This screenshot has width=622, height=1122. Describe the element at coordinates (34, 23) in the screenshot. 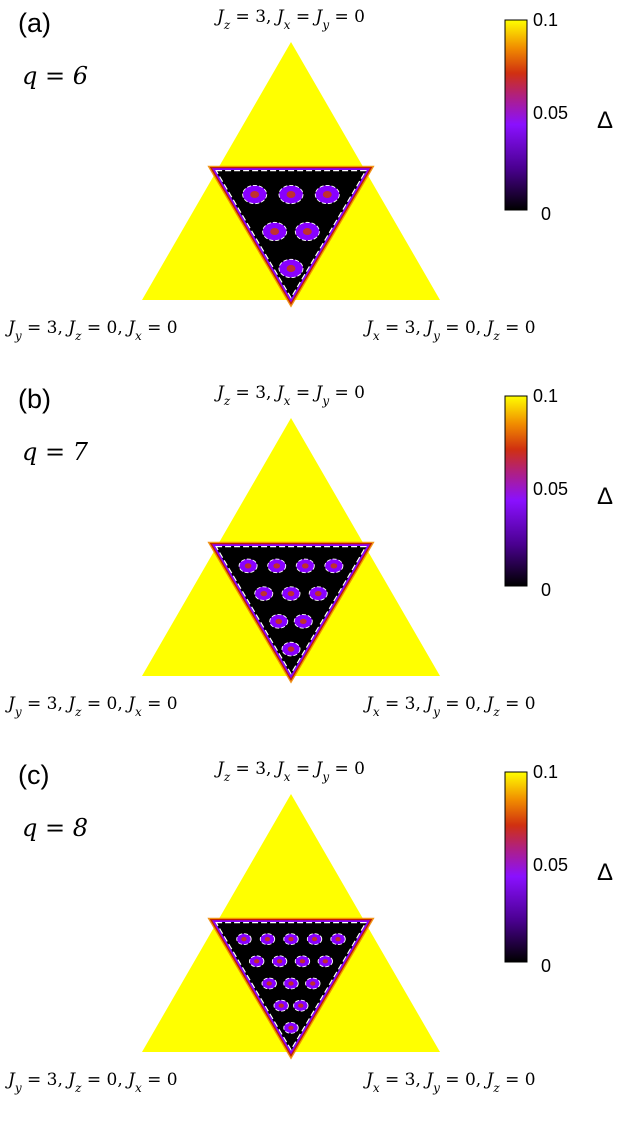

I see `panel-label: (a)` at that location.